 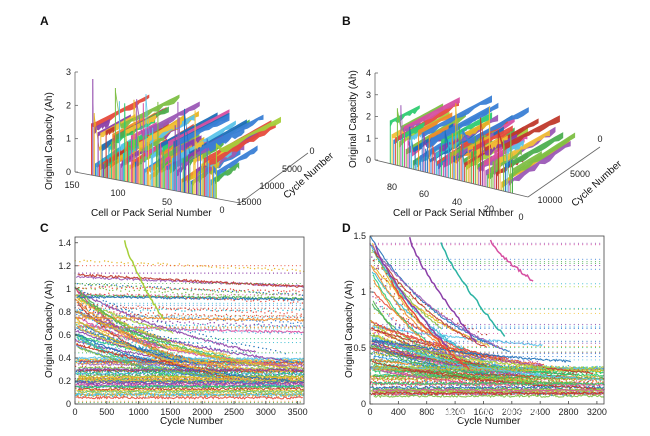 I want to click on z-tick-label: 10000, so click(x=549, y=200).